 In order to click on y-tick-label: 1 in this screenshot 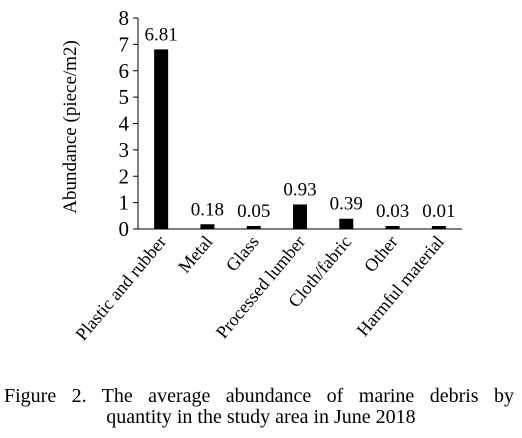, I will do `click(124, 203)`.